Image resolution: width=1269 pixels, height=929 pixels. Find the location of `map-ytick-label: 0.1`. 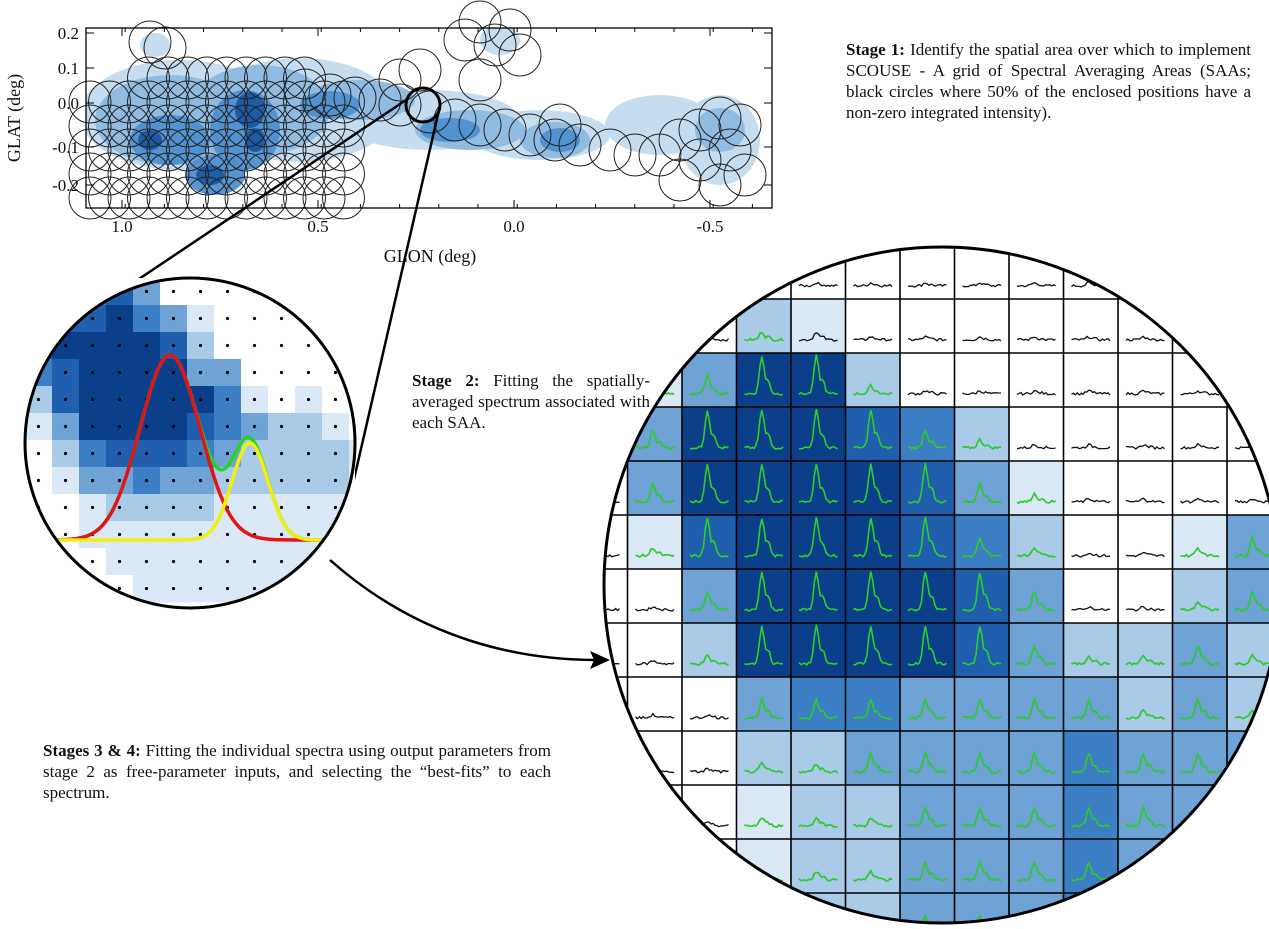

map-ytick-label: 0.1 is located at coordinates (68, 68).